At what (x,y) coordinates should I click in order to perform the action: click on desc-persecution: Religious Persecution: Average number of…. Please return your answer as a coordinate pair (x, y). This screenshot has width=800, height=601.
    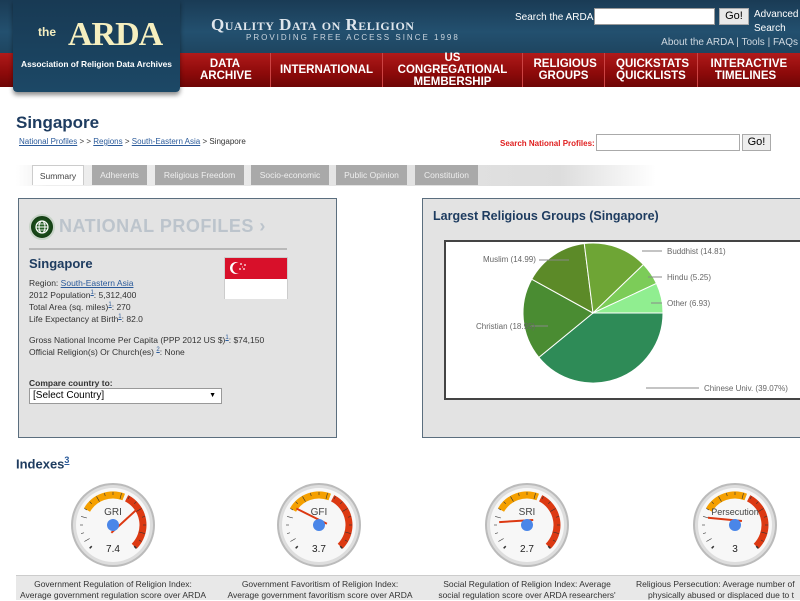
    Looking at the image, I should click on (718, 590).